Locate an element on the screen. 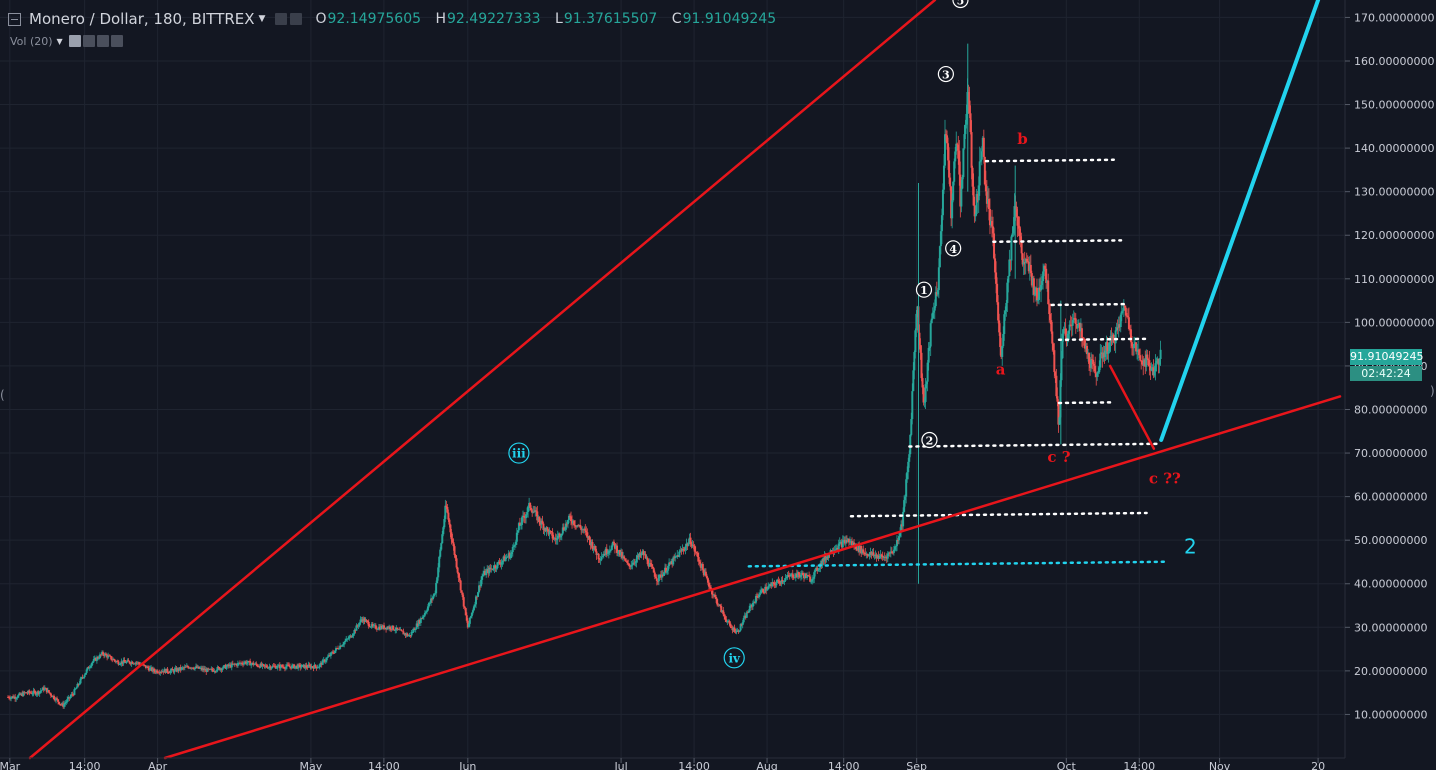 The image size is (1436, 770). symbol-title: Monero / Dollar, 180, BITTREX is located at coordinates (142, 19).